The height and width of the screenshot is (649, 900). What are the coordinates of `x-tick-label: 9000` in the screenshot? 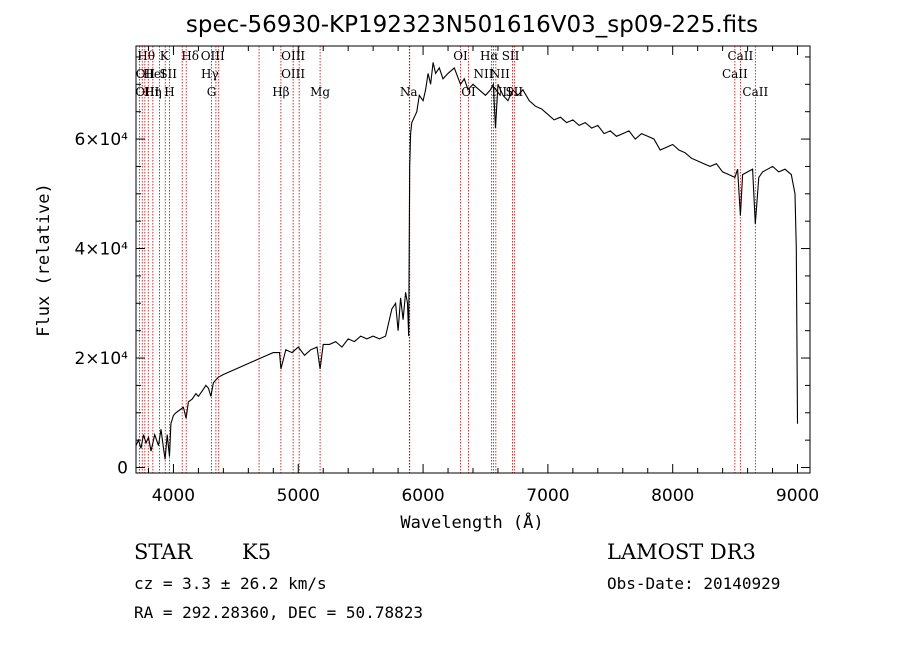 It's located at (797, 496).